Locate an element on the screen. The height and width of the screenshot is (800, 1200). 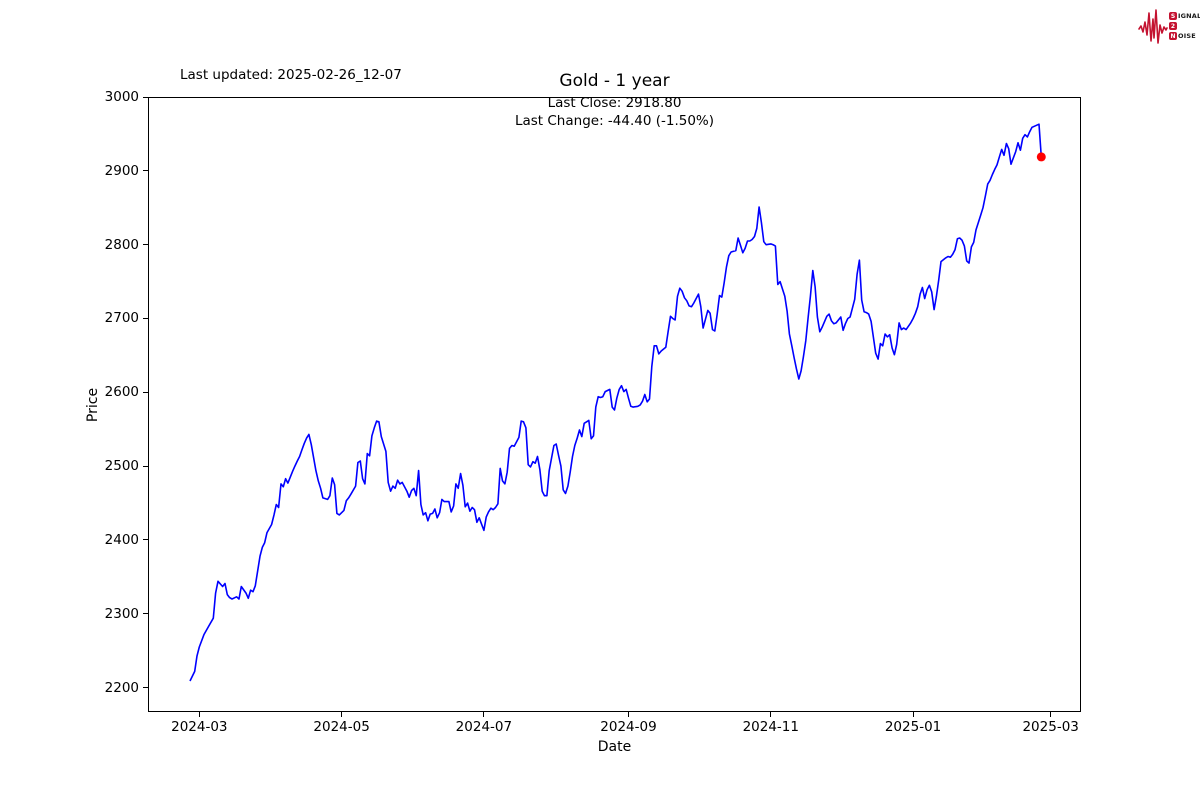
last-change-text: Last Change: -44.40 (-1.50%) is located at coordinates (614, 121).